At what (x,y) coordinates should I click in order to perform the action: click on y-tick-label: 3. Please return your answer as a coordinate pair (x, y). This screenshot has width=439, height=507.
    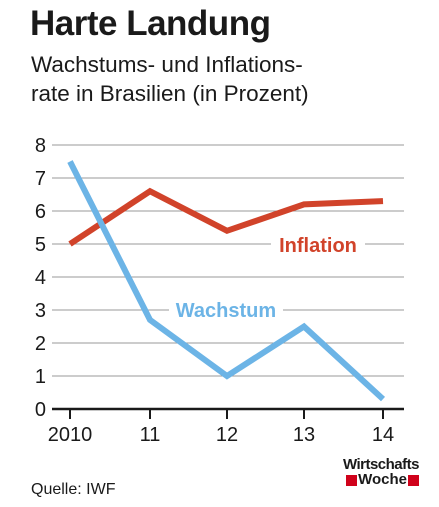
    Looking at the image, I should click on (40, 311).